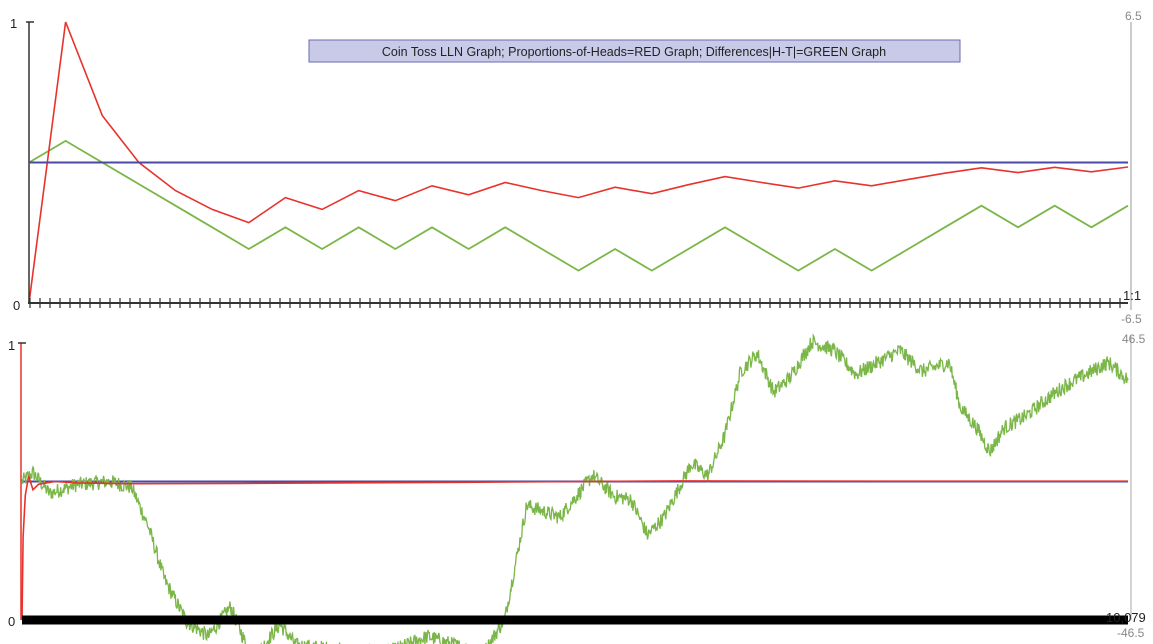 The width and height of the screenshot is (1153, 644). I want to click on bottom-x-end-label: 10,079, so click(1126, 617).